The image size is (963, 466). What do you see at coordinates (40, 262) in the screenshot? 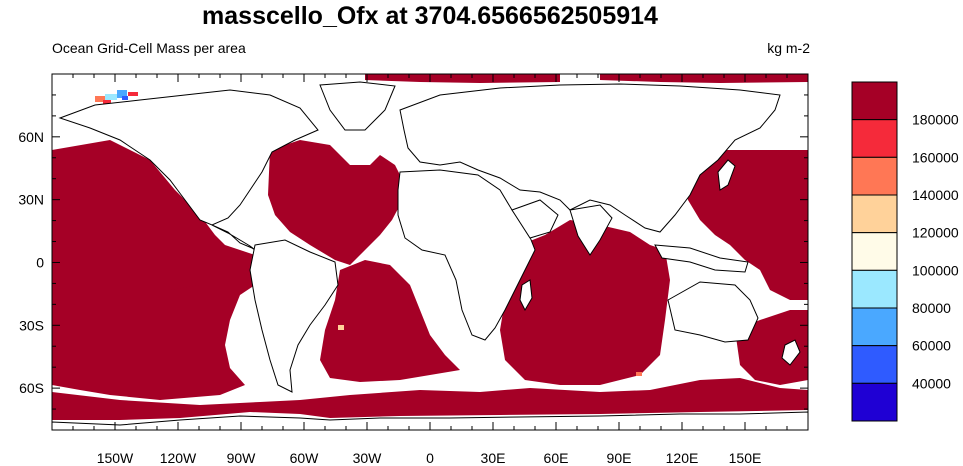
I see `y-tick-label: 0` at bounding box center [40, 262].